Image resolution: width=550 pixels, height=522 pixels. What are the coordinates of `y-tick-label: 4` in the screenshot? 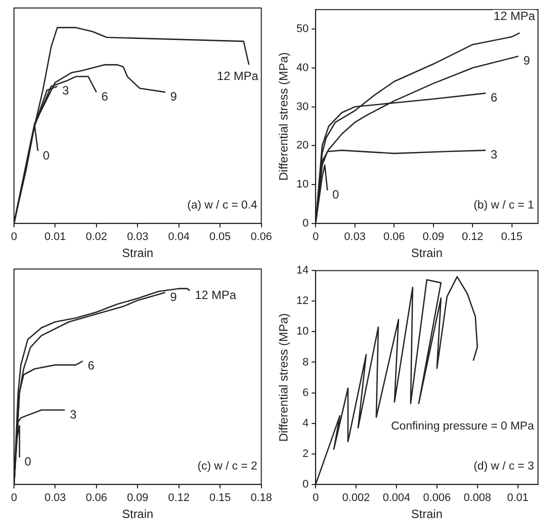 It's located at (305, 423).